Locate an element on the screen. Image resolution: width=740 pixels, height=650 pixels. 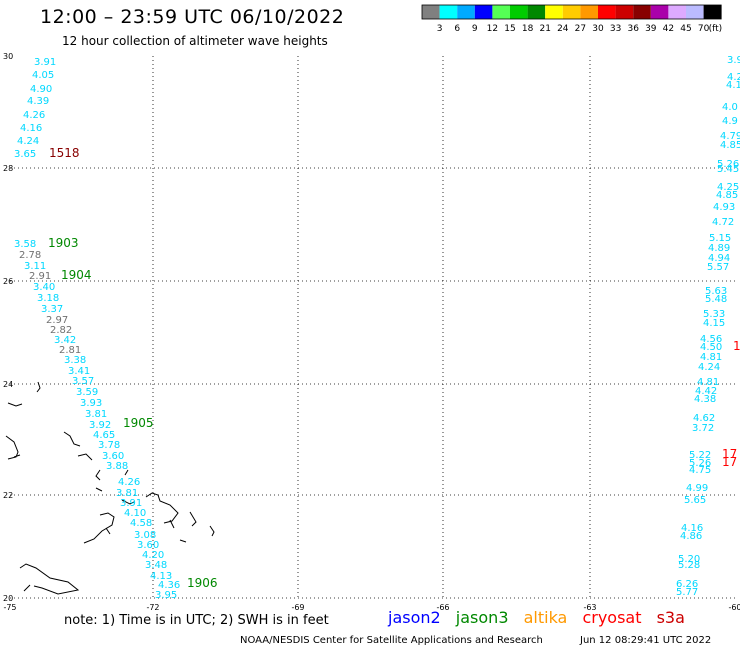
wave-height-label: 2.82 is located at coordinates (61, 330).